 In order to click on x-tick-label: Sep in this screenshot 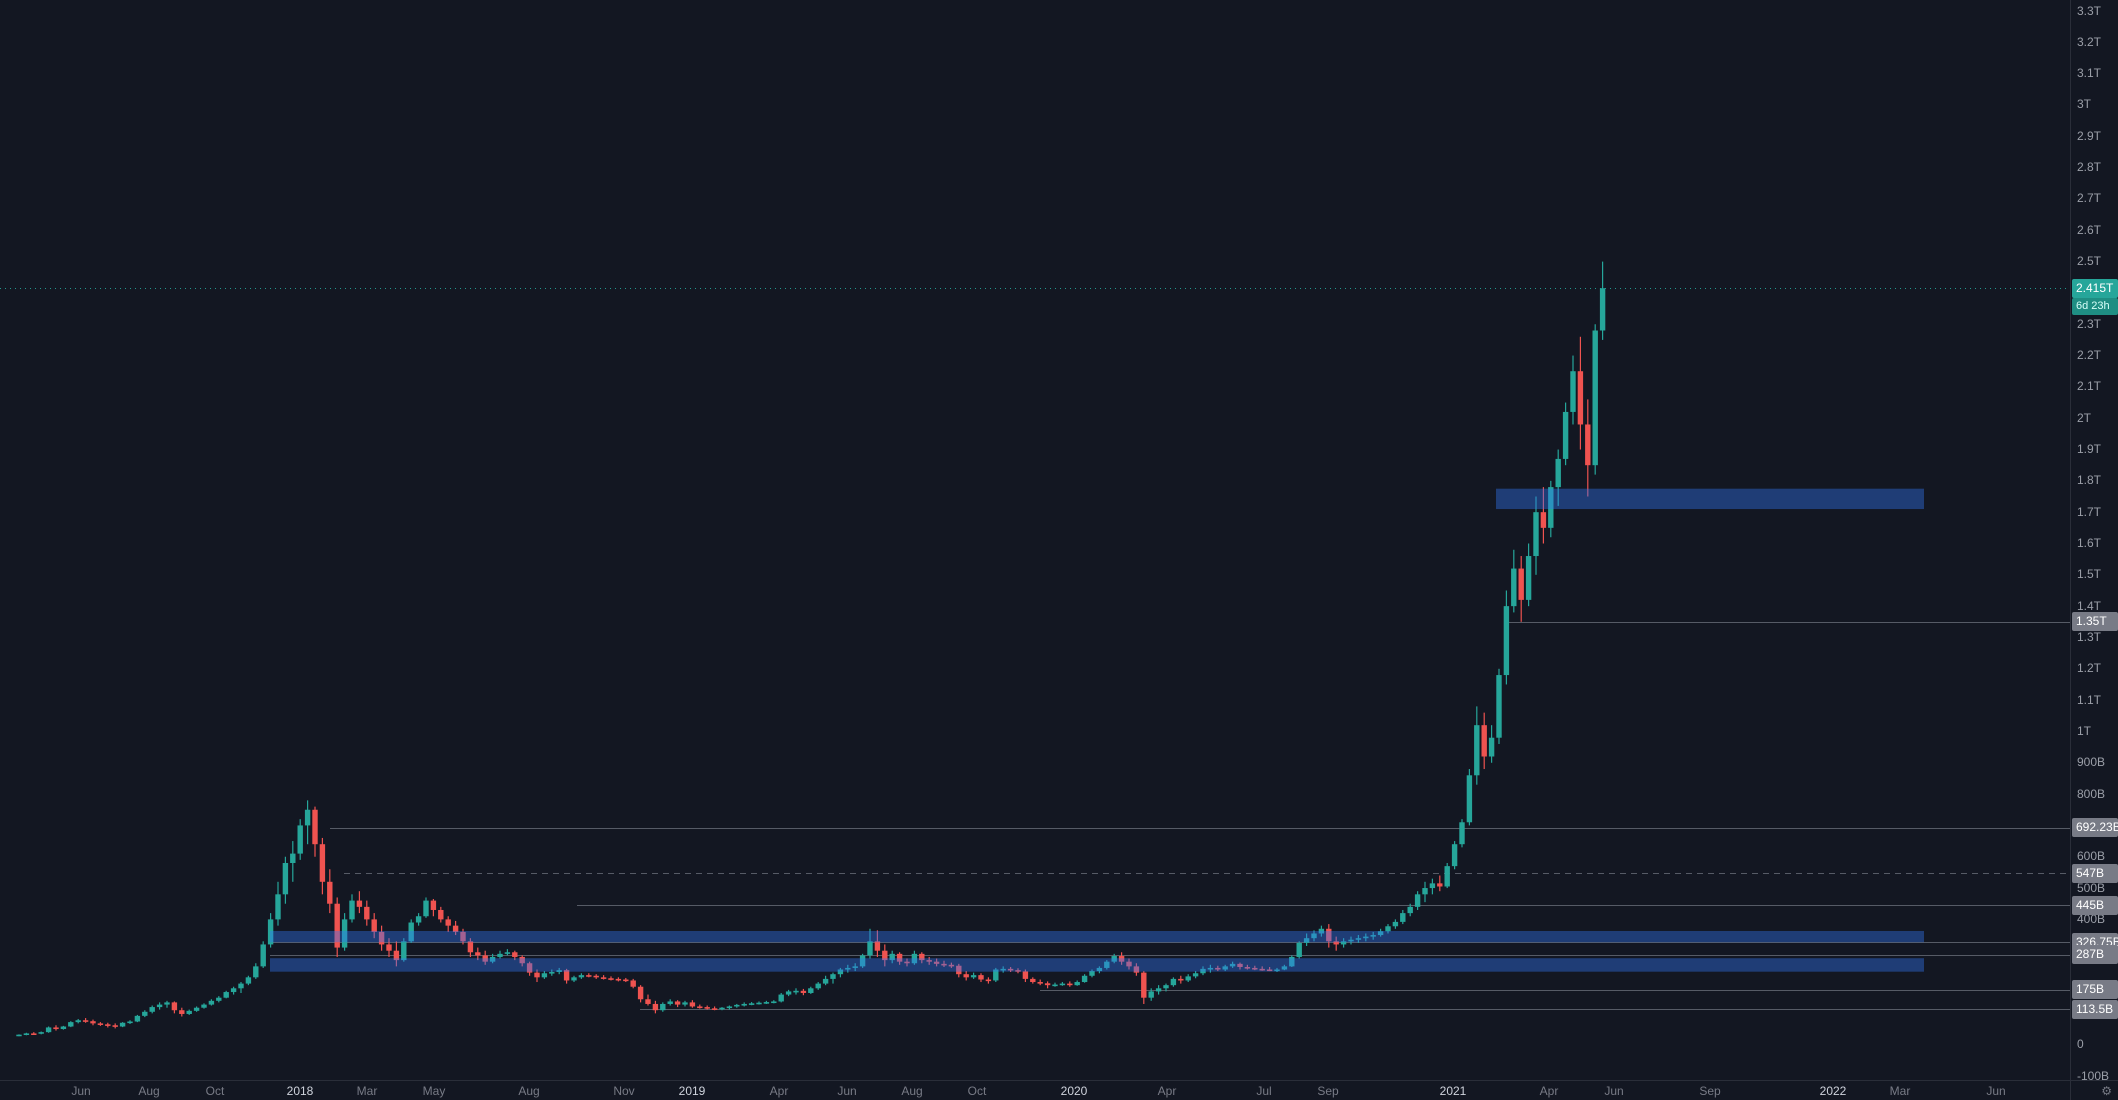, I will do `click(1710, 1091)`.